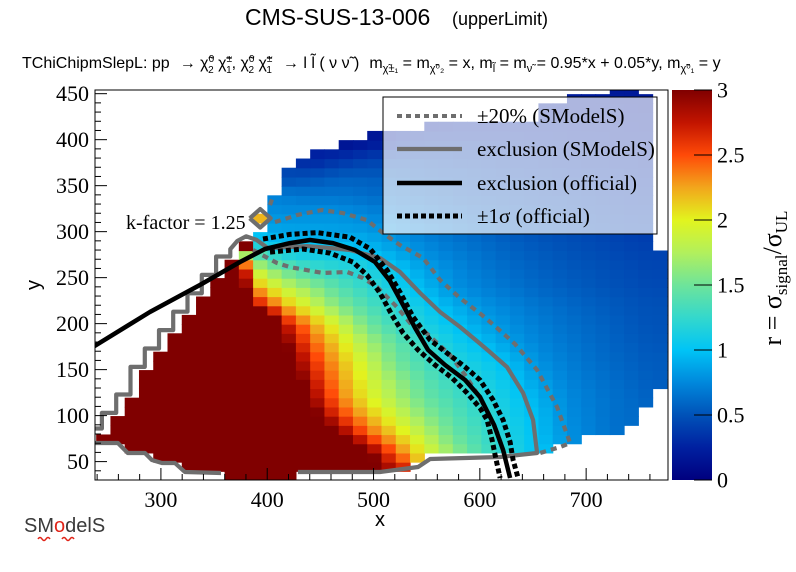 The height and width of the screenshot is (572, 796). I want to click on k-factor-annotation: k-factor = 1.25, so click(186, 223).